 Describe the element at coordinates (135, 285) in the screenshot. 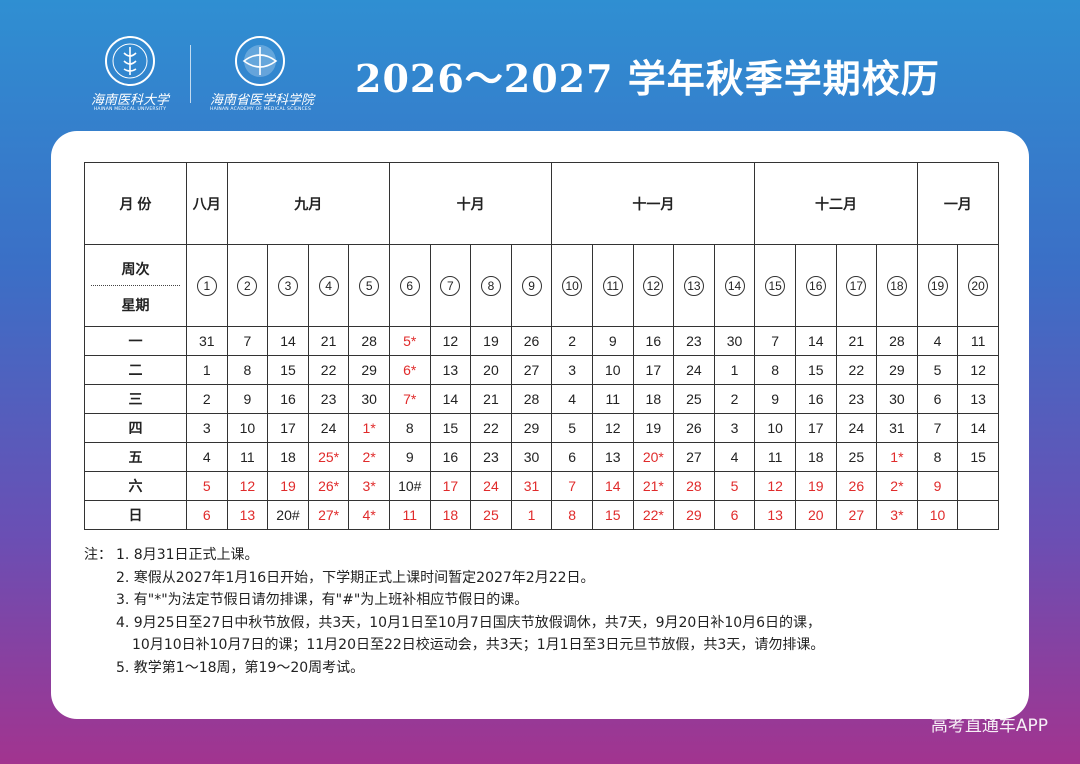

I see `week-weekday-header-cell: 周次 星期` at that location.